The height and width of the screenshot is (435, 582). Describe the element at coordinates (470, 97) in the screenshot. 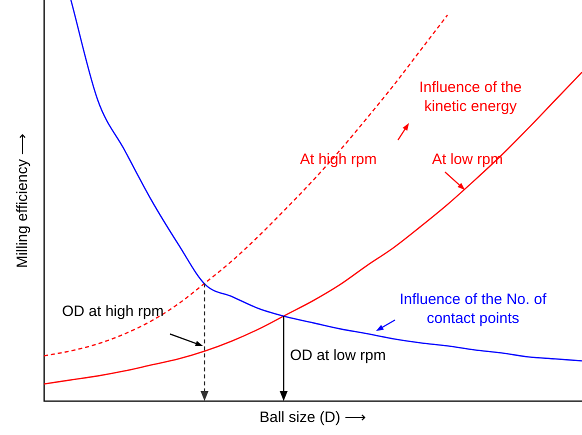

I see `annotation: Influence of the kinetic energy` at that location.